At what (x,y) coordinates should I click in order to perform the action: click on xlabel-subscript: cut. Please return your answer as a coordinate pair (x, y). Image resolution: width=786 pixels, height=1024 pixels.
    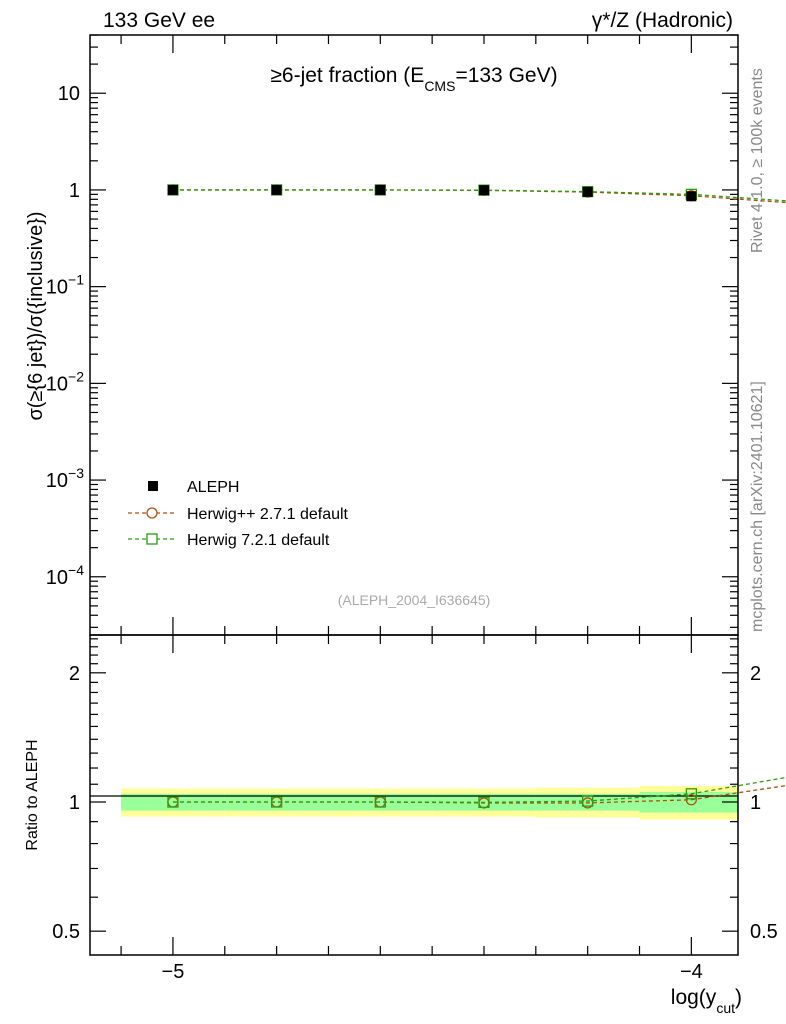
    Looking at the image, I should click on (725, 1008).